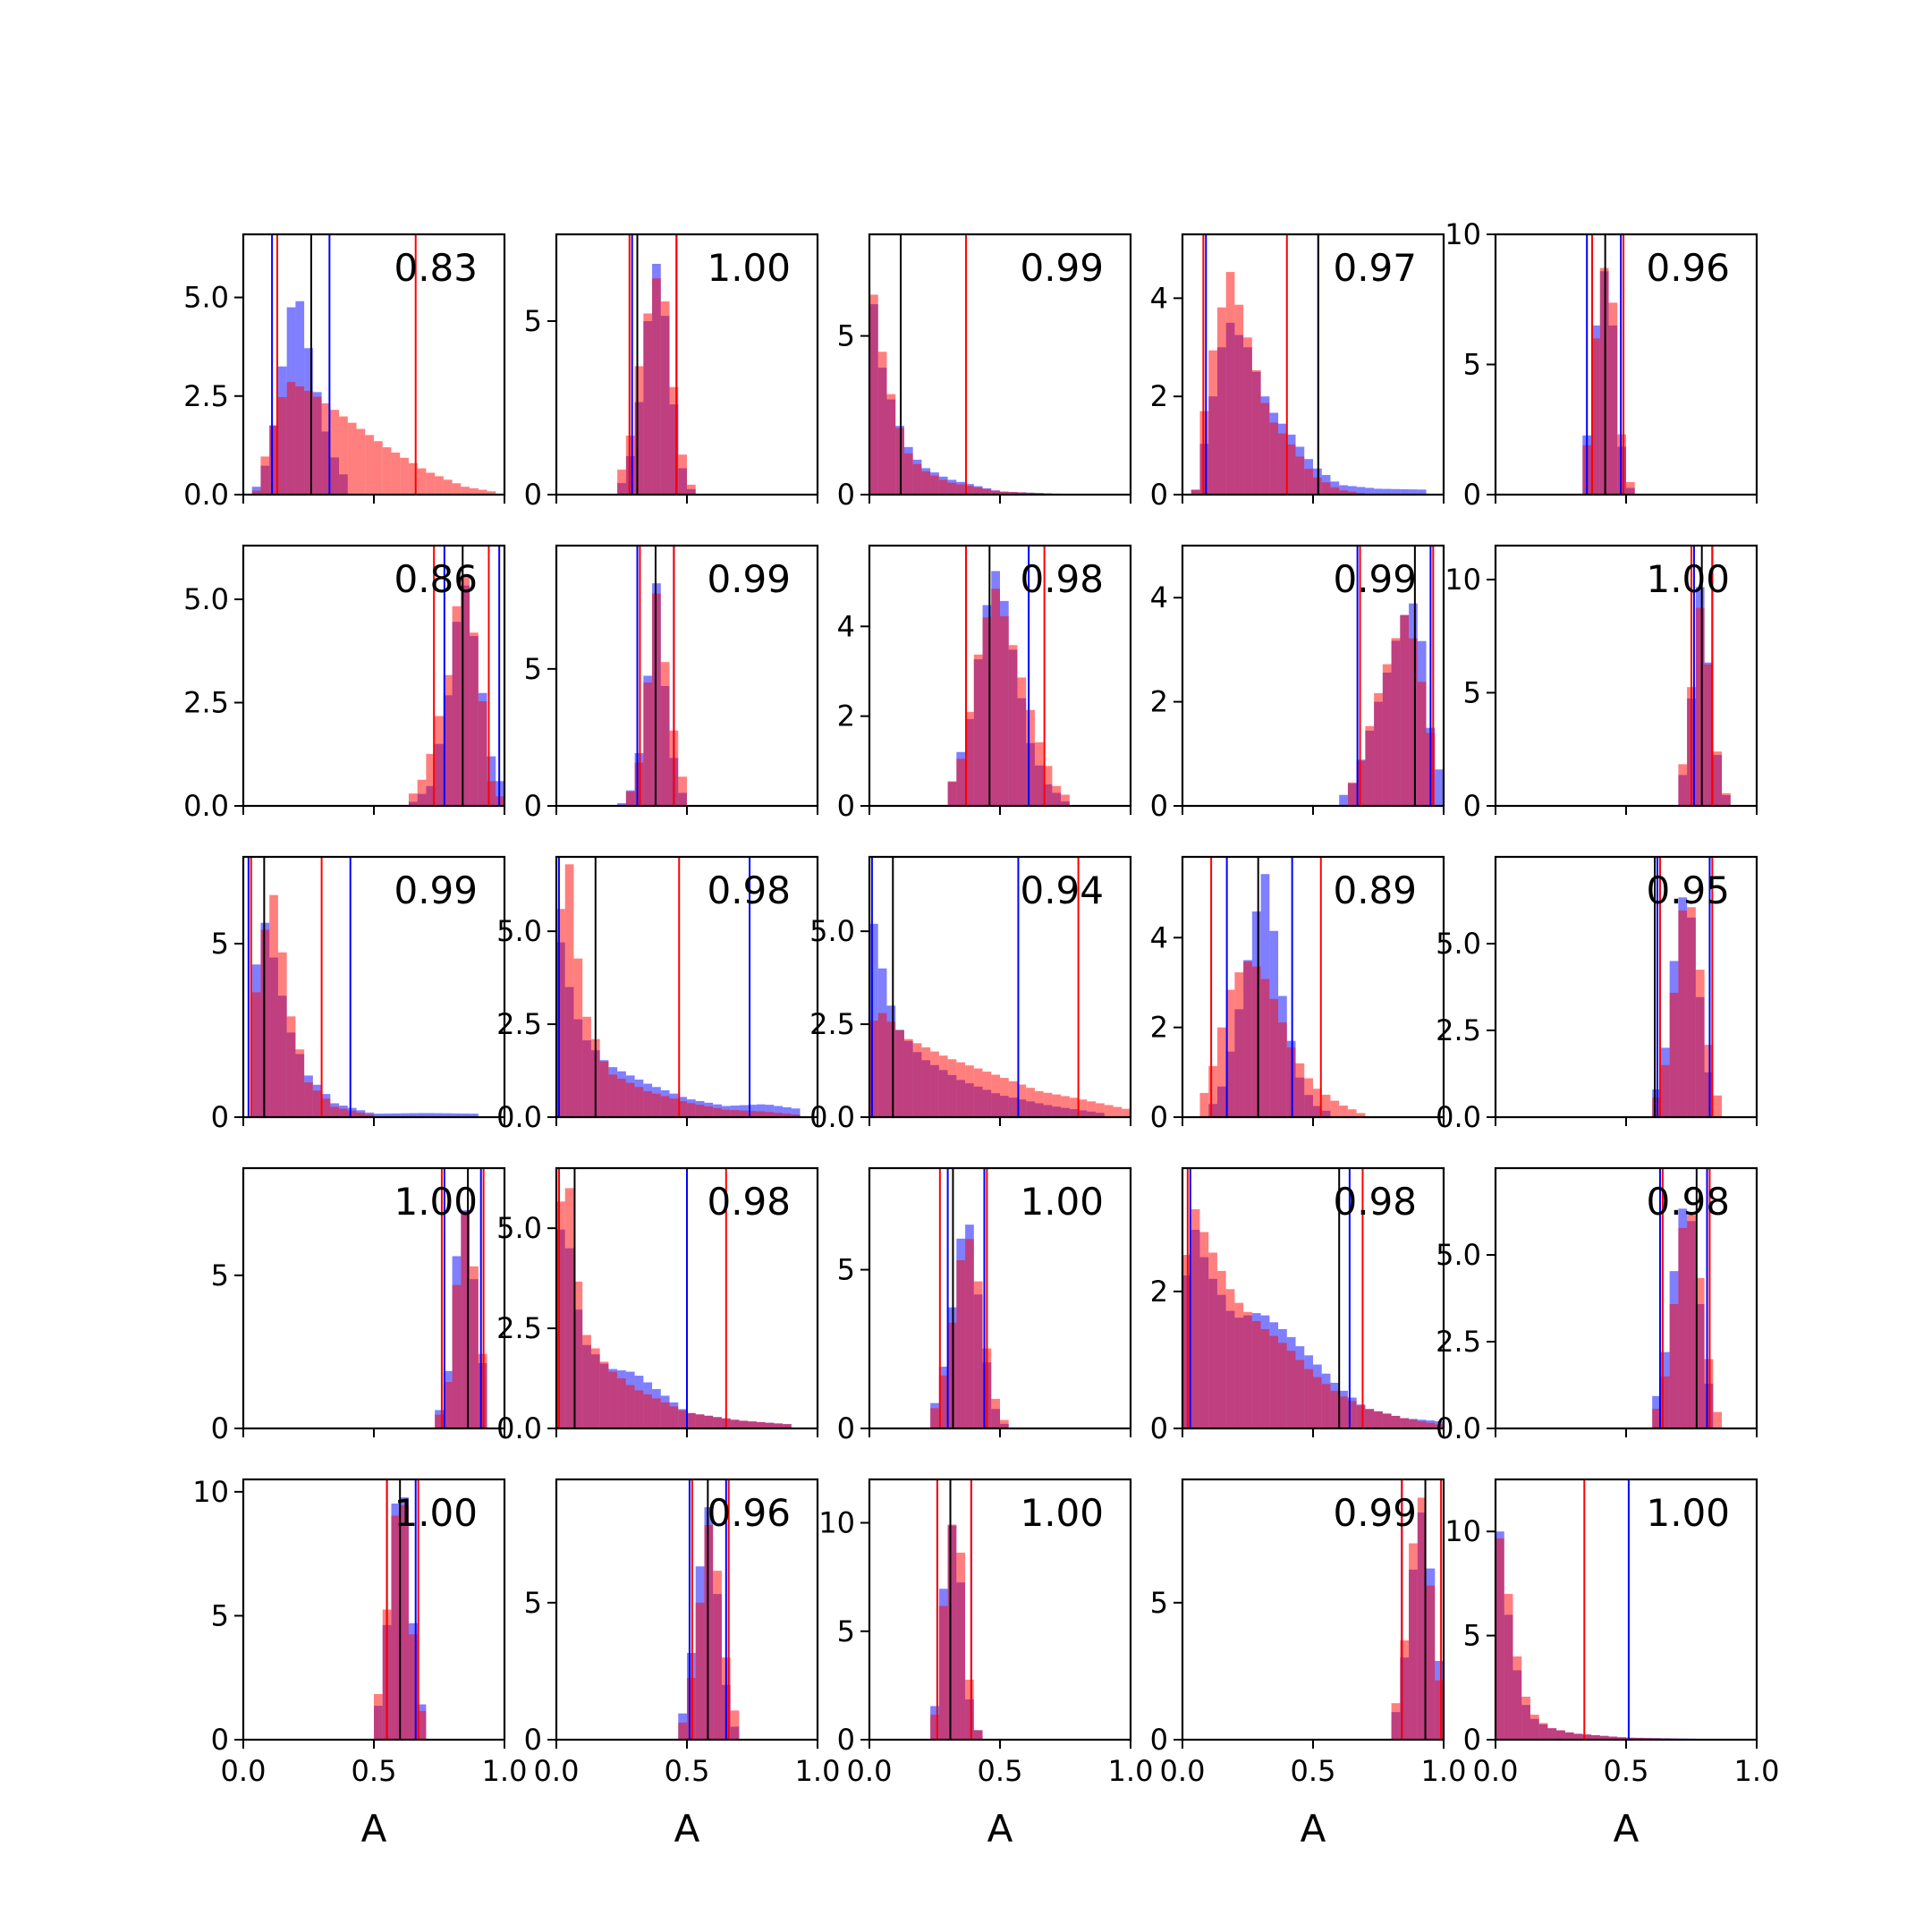 The image size is (1932, 1932). I want to click on score-label: 0.96, so click(1688, 268).